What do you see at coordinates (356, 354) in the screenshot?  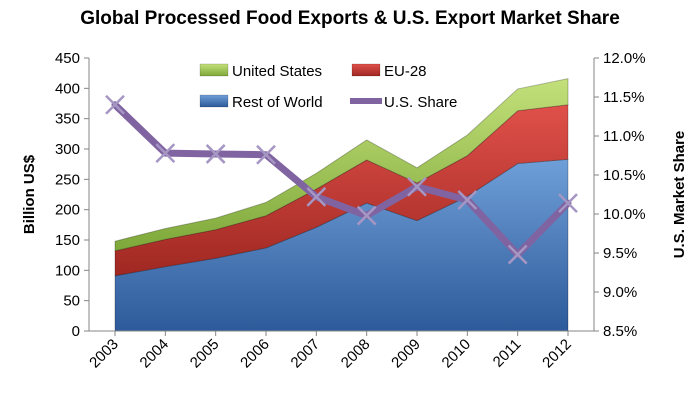 I see `x-tick-label: 2008` at bounding box center [356, 354].